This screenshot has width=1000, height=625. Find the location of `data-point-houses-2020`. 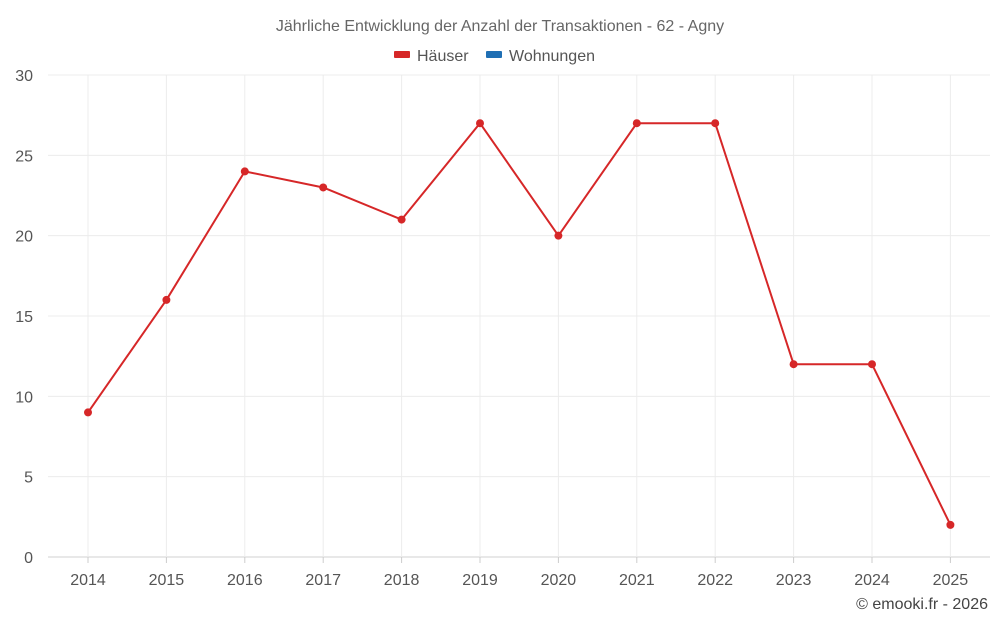

data-point-houses-2020 is located at coordinates (558, 235).